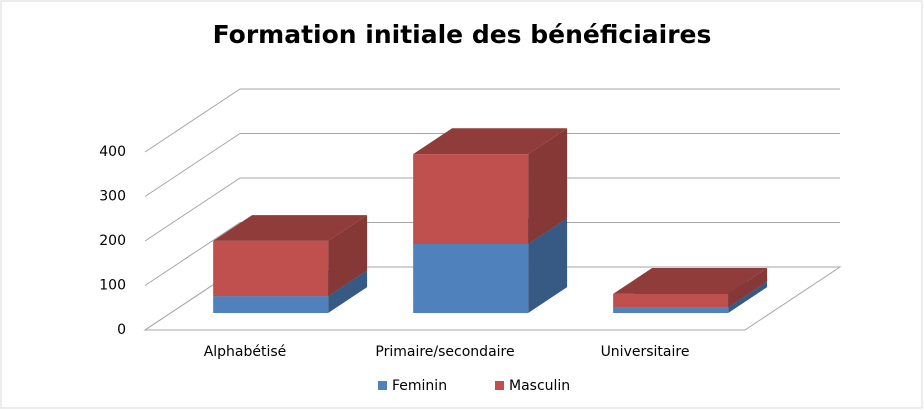 This screenshot has height=410, width=924. Describe the element at coordinates (121, 330) in the screenshot. I see `y-tick-label: 0` at that location.